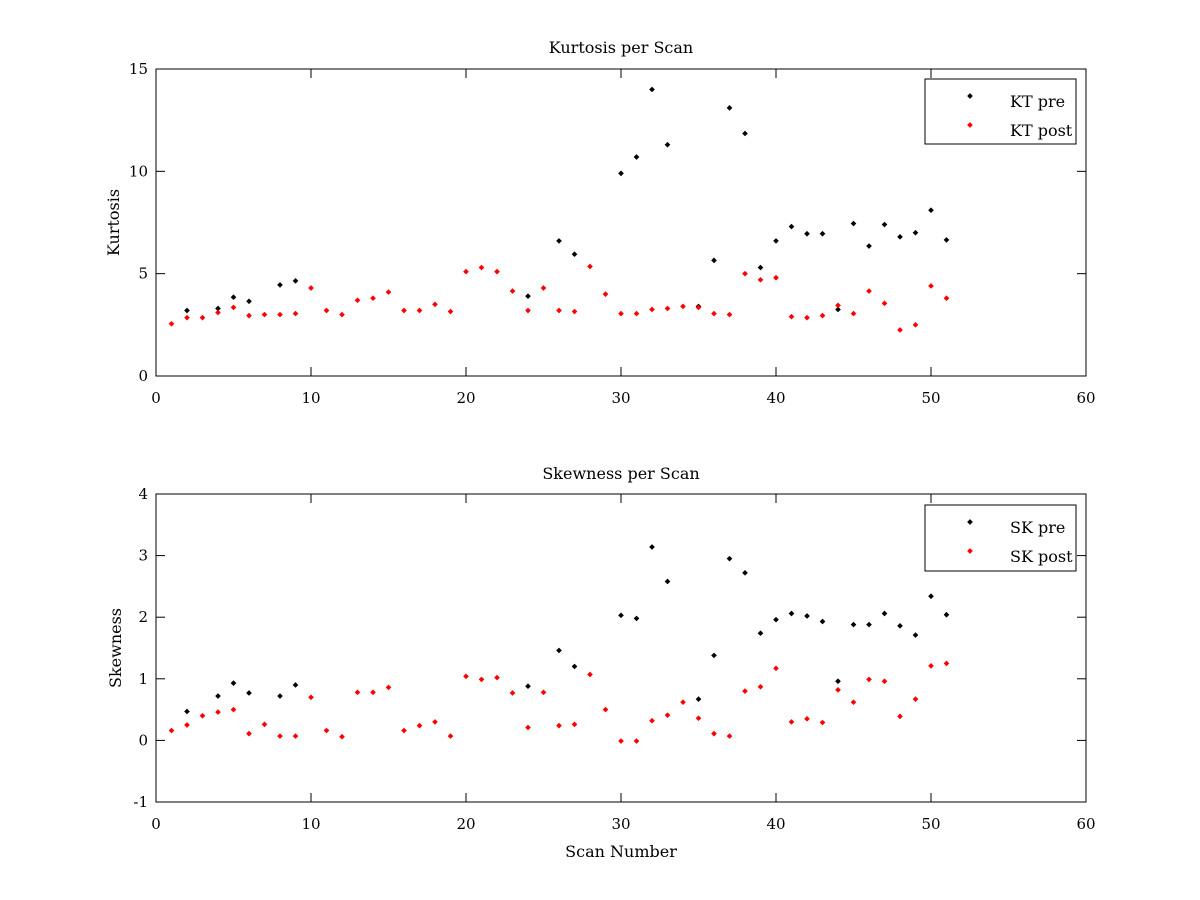 Image resolution: width=1200 pixels, height=900 pixels. I want to click on kurtosis-y-tick-label: 5, so click(143, 274).